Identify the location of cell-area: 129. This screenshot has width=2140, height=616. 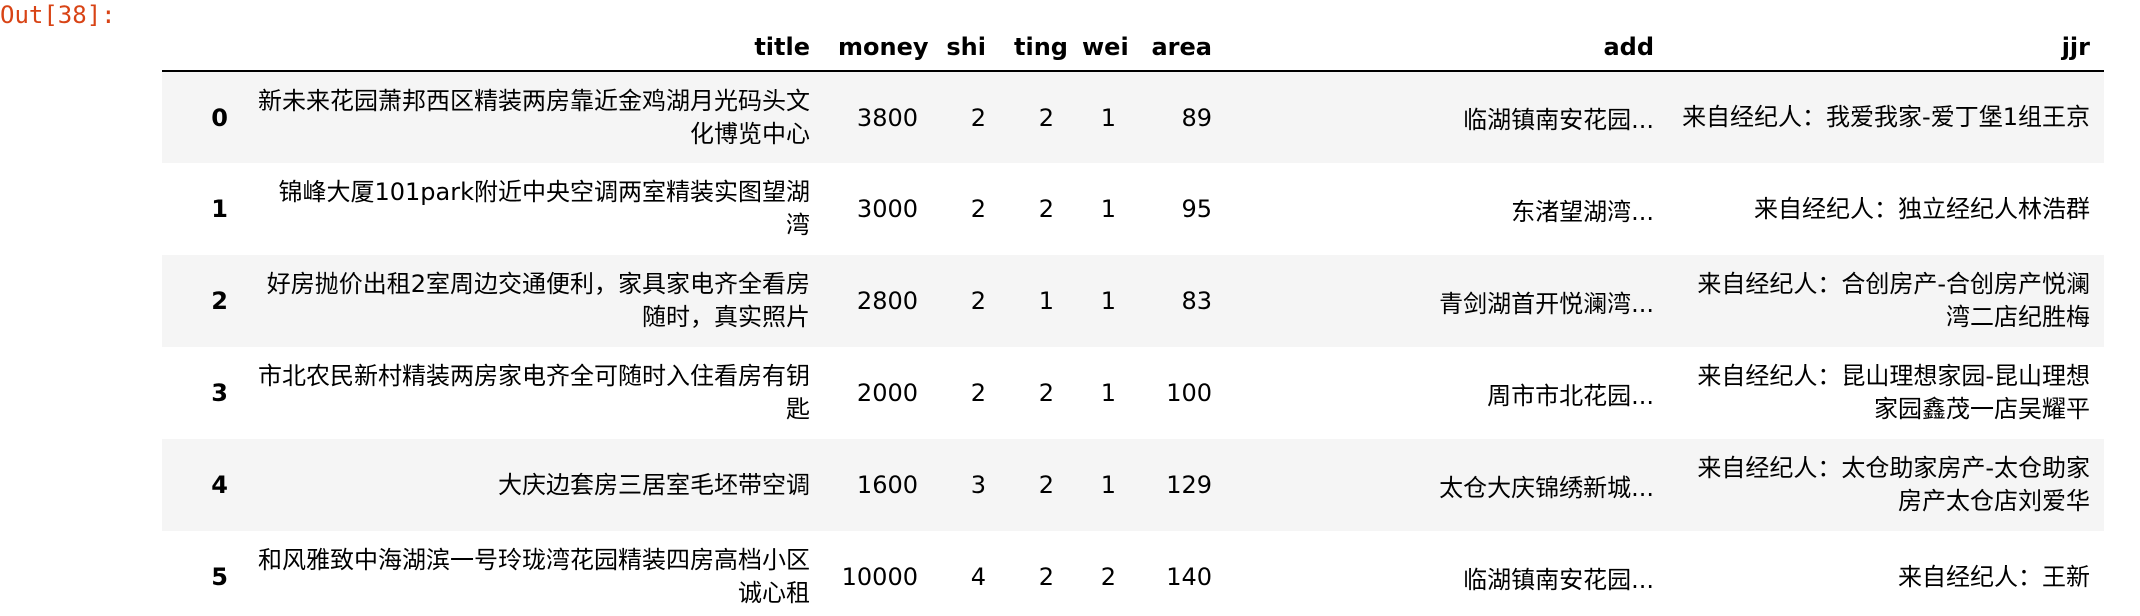
(1189, 485).